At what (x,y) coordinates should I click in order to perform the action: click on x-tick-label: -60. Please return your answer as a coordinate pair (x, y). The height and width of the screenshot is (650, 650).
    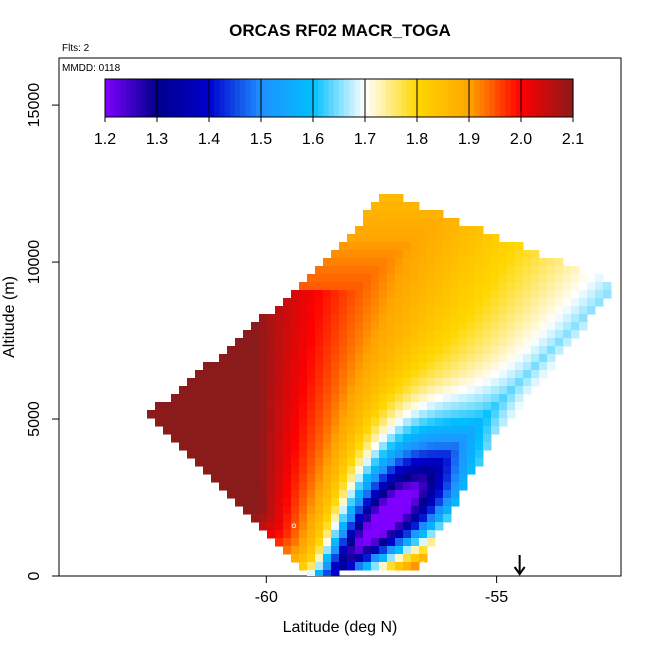
    Looking at the image, I should click on (266, 597).